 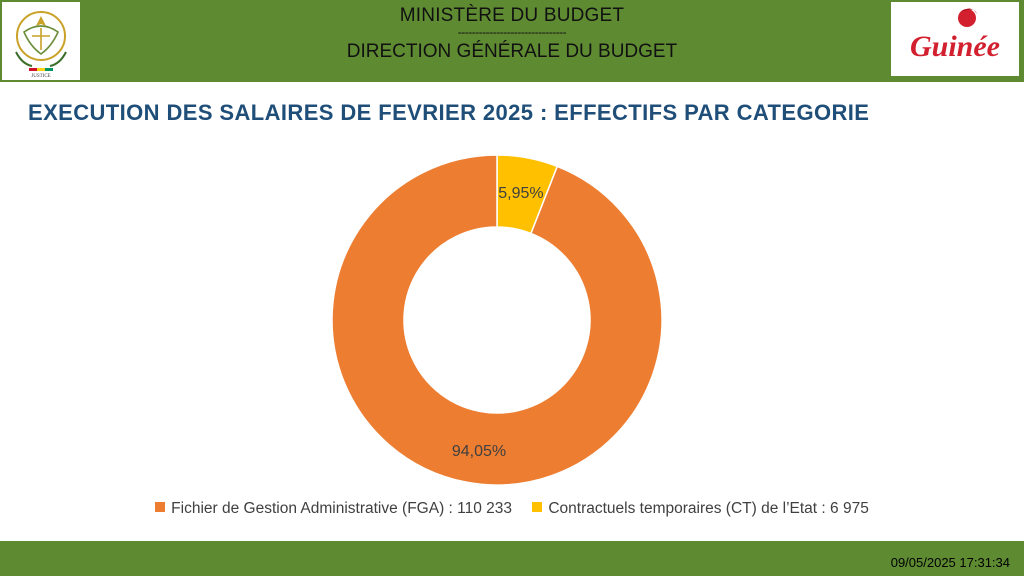 I want to click on header-band, so click(x=512, y=41).